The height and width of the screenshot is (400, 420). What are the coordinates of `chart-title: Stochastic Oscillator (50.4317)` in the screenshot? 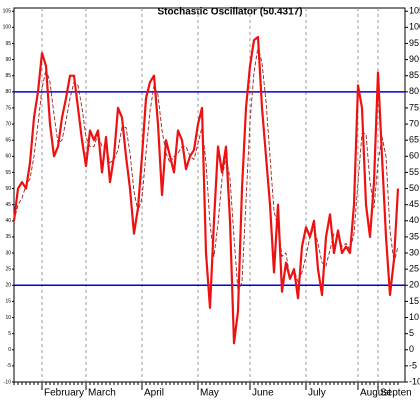 It's located at (229, 12).